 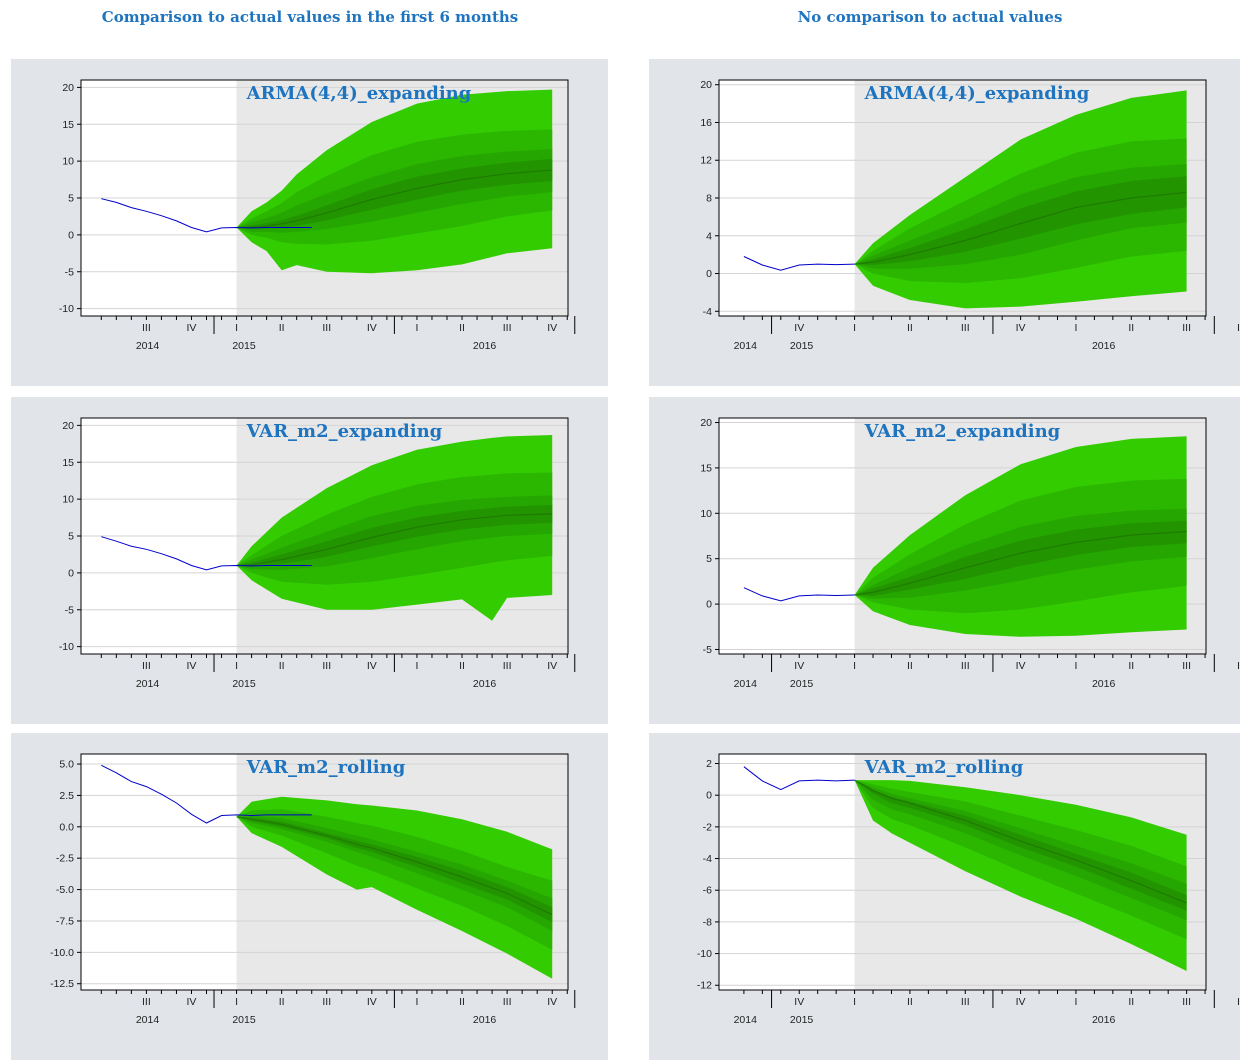 What do you see at coordinates (709, 199) in the screenshot?
I see `y-tick-label: 8` at bounding box center [709, 199].